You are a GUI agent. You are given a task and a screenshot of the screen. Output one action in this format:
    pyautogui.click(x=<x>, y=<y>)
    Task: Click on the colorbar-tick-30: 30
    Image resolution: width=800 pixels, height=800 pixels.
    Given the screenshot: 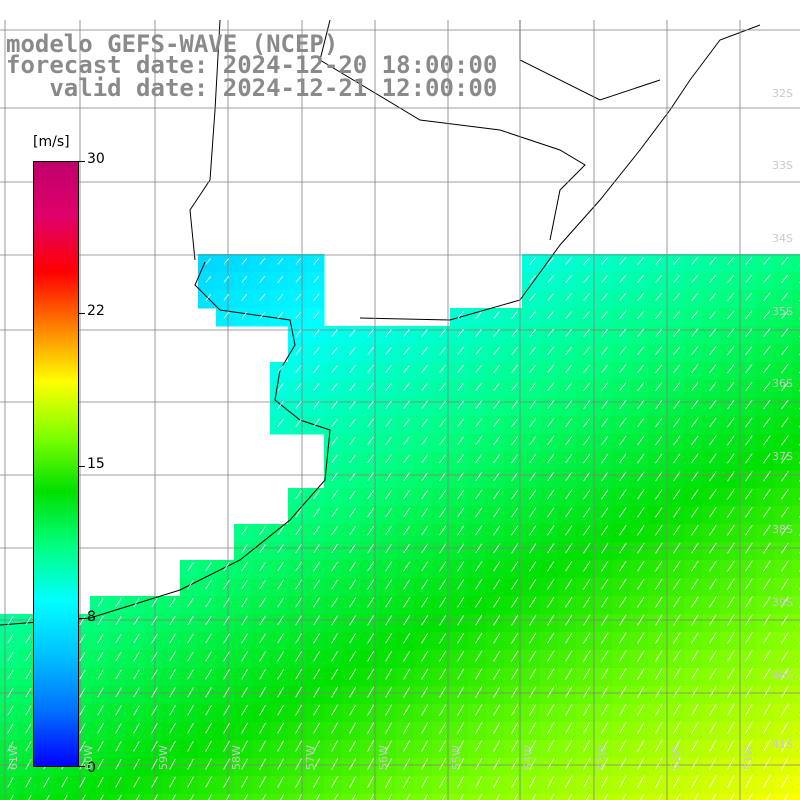 What is the action you would take?
    pyautogui.click(x=96, y=159)
    